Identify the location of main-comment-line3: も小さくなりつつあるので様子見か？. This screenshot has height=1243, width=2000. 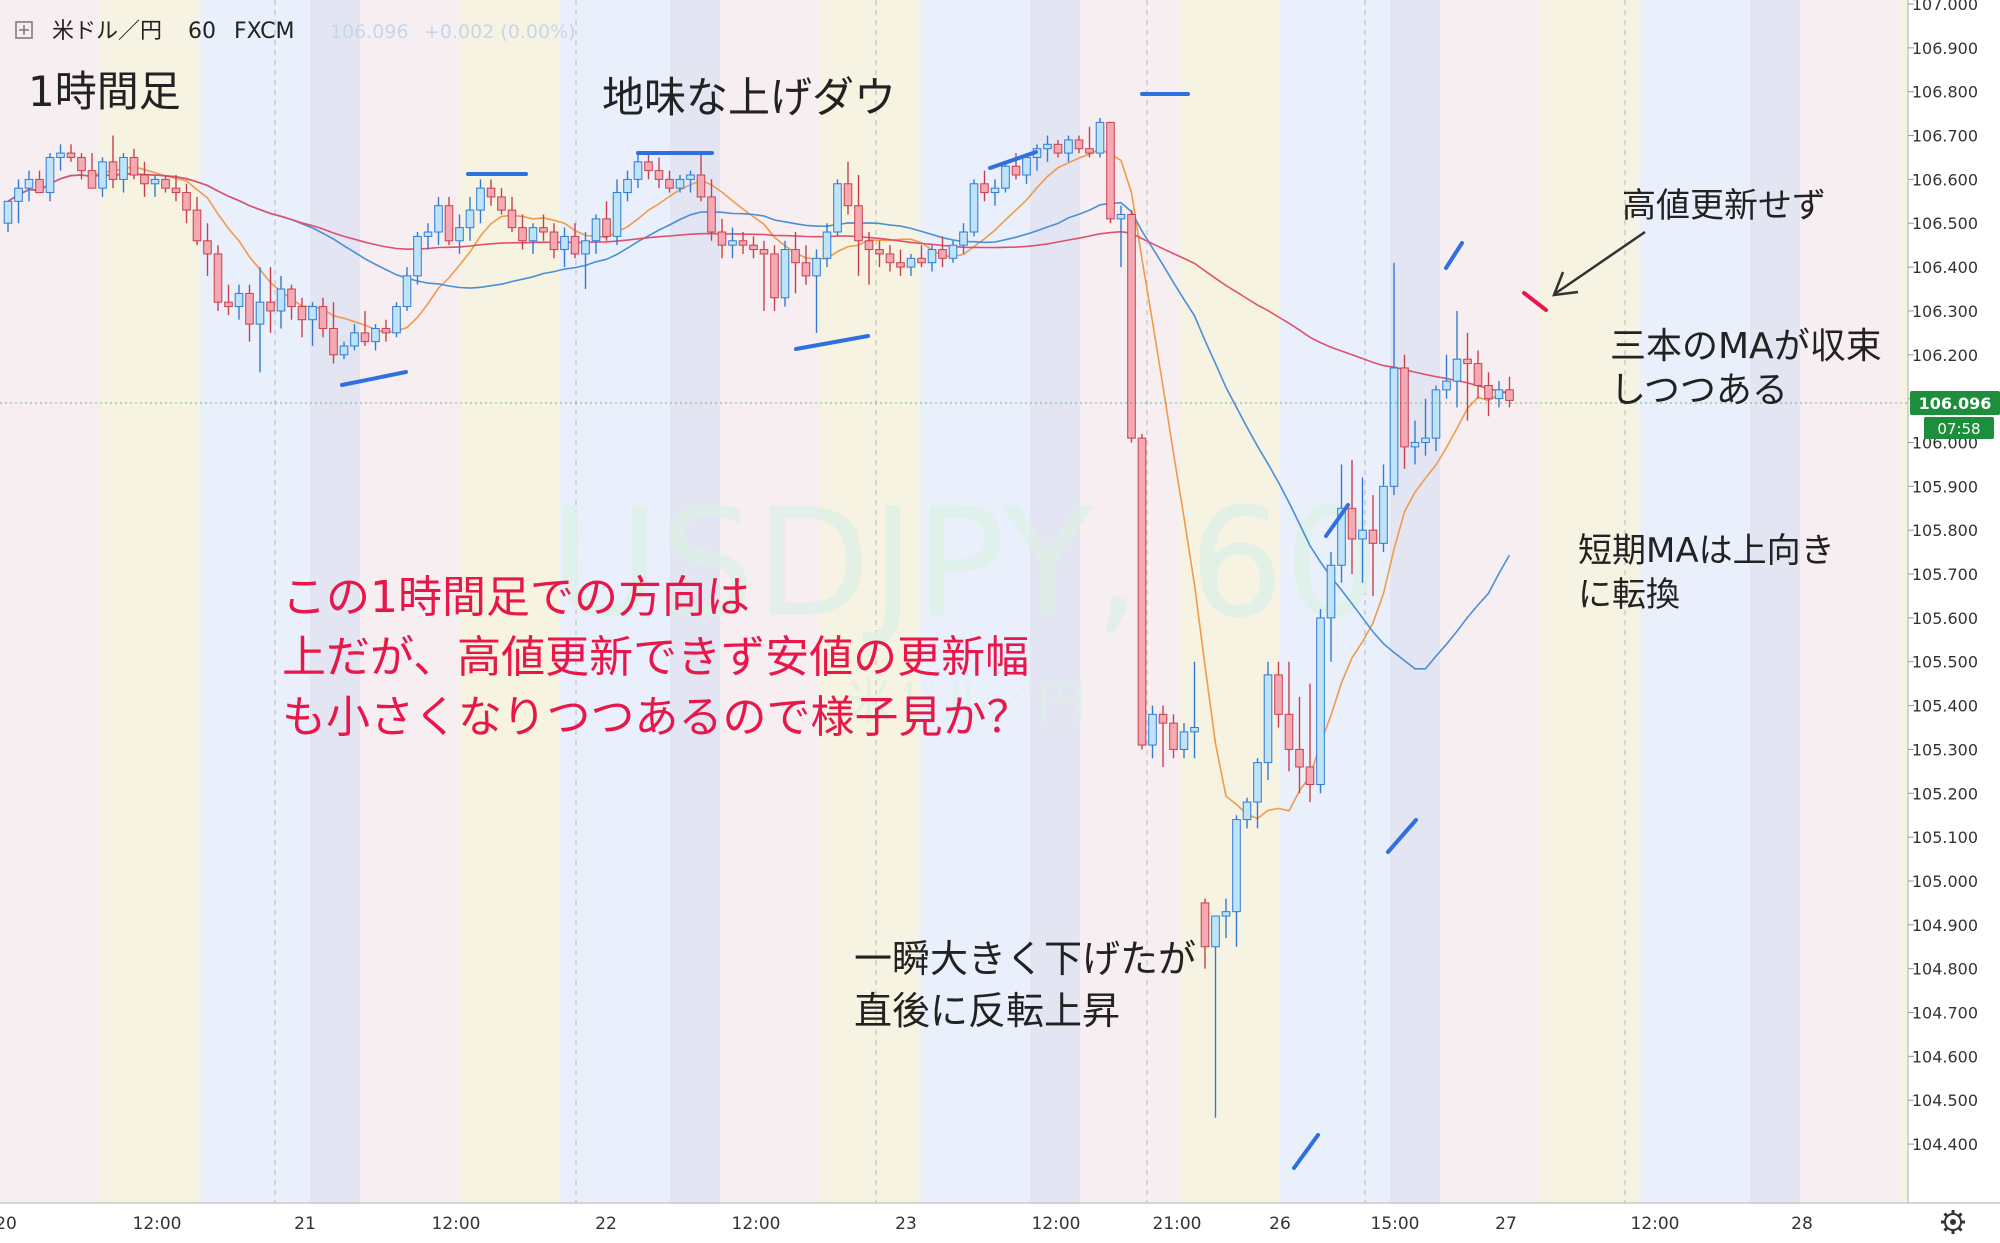
(656, 717).